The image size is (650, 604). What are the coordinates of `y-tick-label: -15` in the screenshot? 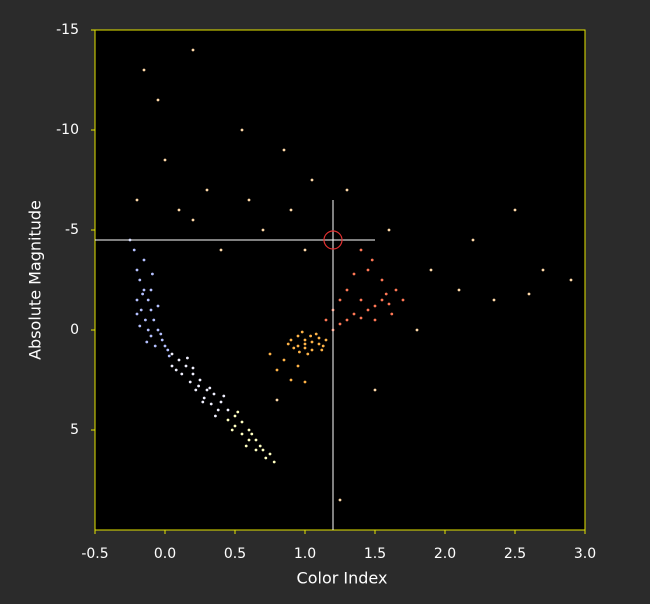 It's located at (67, 30).